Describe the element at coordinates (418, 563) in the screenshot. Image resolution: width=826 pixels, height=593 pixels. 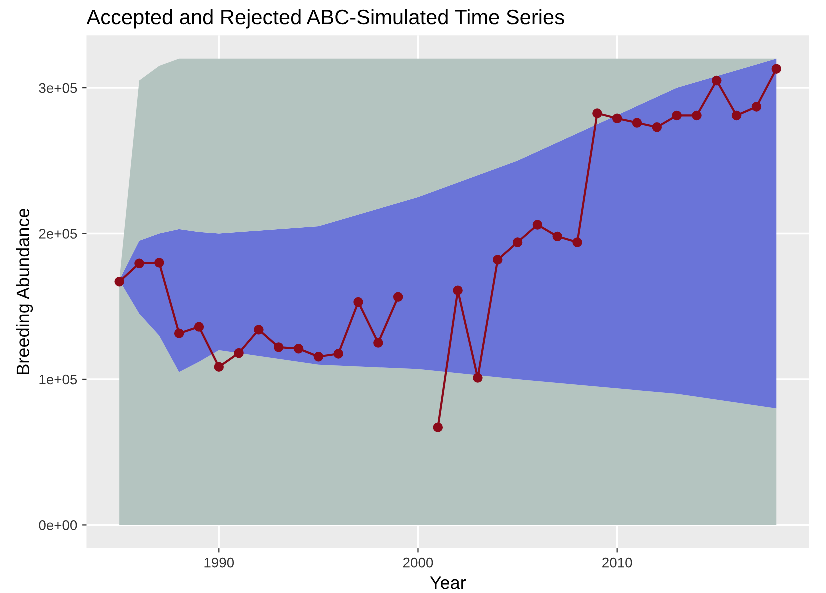
I see `x-tick-label: 2000` at that location.